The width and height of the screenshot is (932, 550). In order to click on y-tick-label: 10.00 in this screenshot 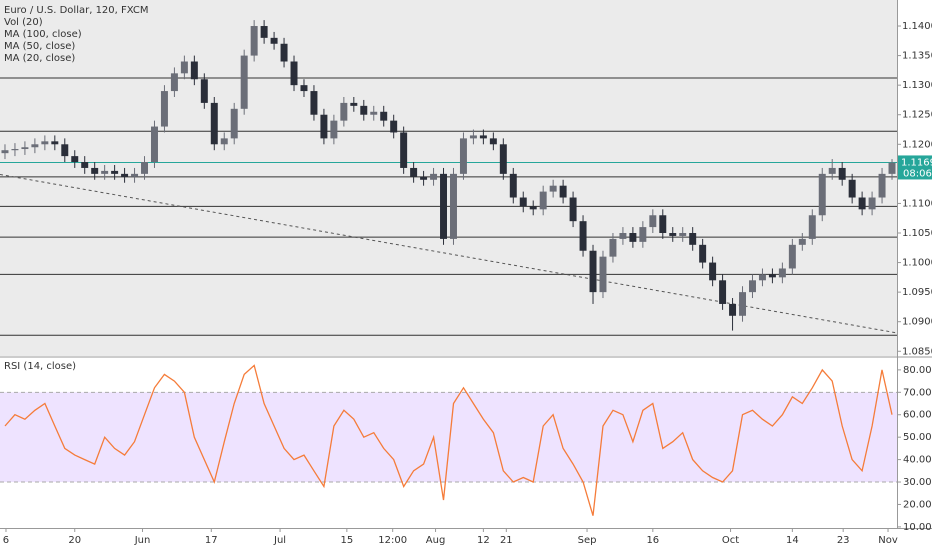, I will do `click(917, 527)`.